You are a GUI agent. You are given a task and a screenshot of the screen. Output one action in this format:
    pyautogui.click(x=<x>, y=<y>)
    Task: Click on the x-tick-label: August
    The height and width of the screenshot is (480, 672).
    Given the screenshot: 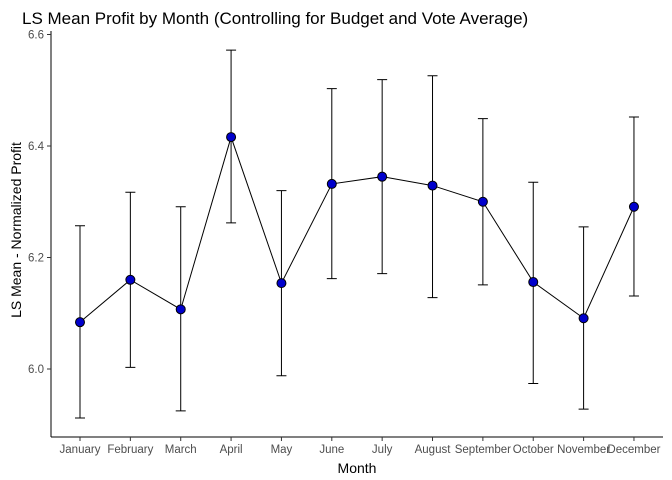 What is the action you would take?
    pyautogui.click(x=433, y=450)
    